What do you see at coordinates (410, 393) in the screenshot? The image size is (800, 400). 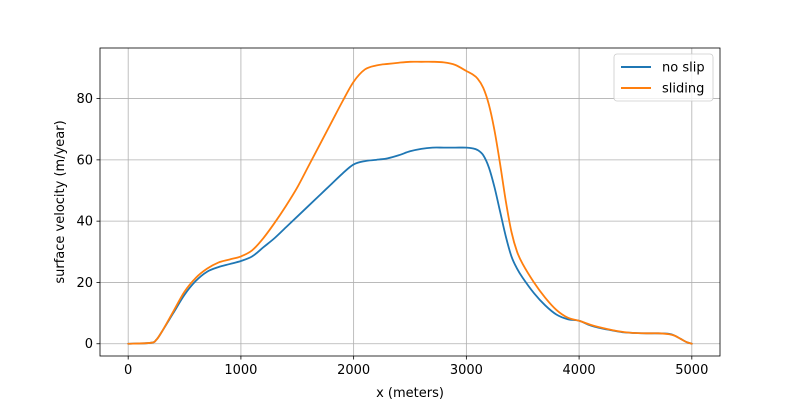 I see `x-axis-label: x (meters)` at bounding box center [410, 393].